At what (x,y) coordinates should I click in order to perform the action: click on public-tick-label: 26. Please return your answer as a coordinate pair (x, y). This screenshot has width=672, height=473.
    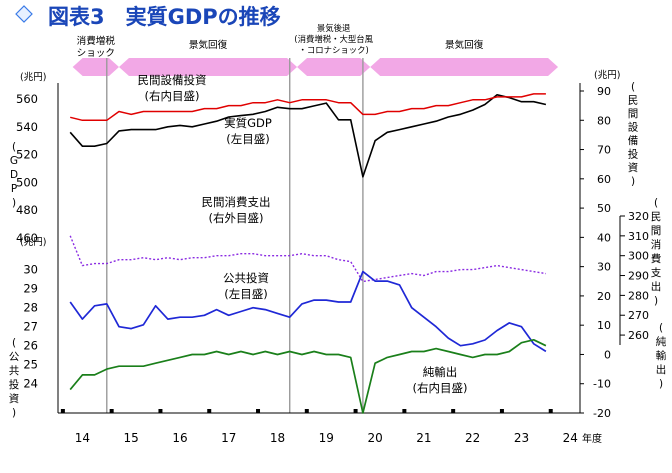
    Looking at the image, I should click on (30, 346).